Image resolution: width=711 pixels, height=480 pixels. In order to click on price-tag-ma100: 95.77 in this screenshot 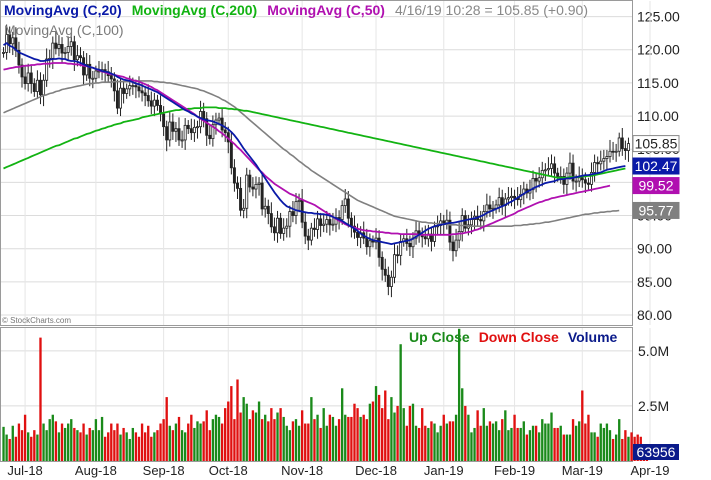, I will do `click(656, 210)`.